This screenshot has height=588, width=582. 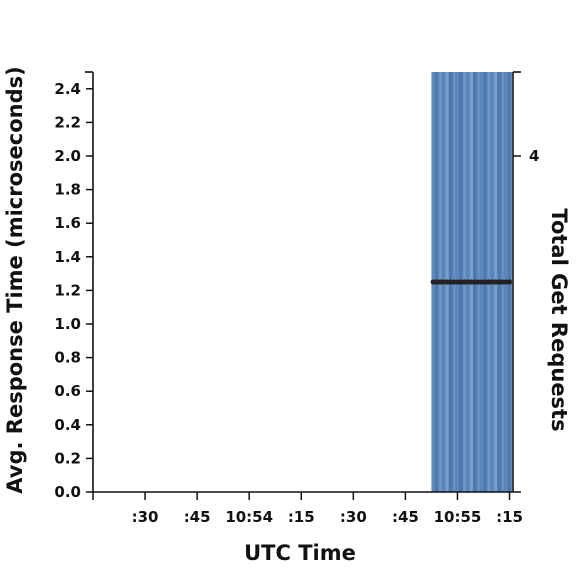 What do you see at coordinates (67, 425) in the screenshot?
I see `y-tick-label: 0.4` at bounding box center [67, 425].